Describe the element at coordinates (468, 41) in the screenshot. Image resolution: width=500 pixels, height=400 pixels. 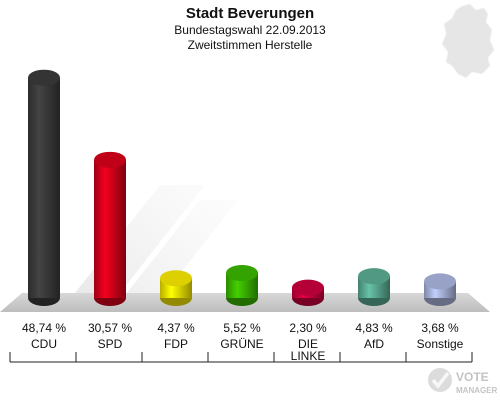
I see `germany-map-icon` at that location.